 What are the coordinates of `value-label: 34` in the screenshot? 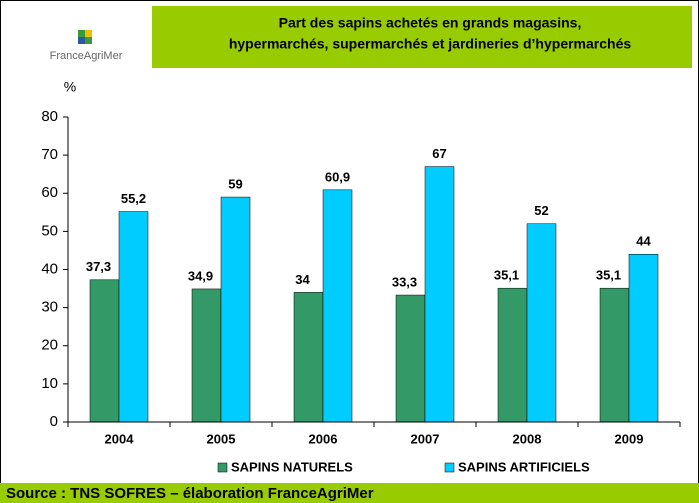 It's located at (302, 279).